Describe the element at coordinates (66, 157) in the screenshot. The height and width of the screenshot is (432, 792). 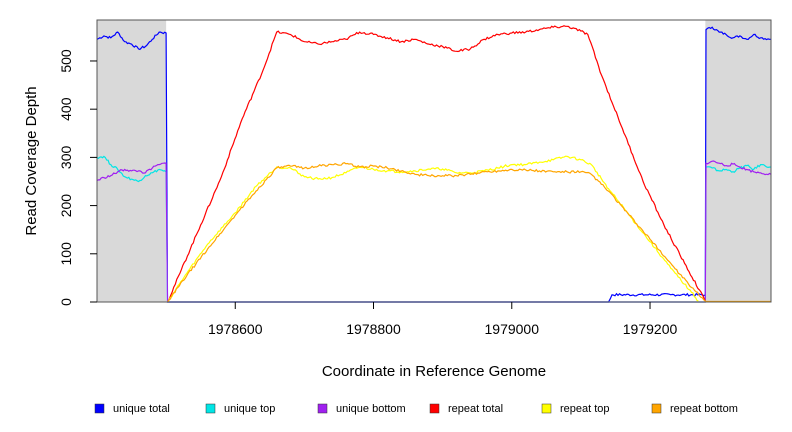
I see `y-tick-label: 300` at that location.